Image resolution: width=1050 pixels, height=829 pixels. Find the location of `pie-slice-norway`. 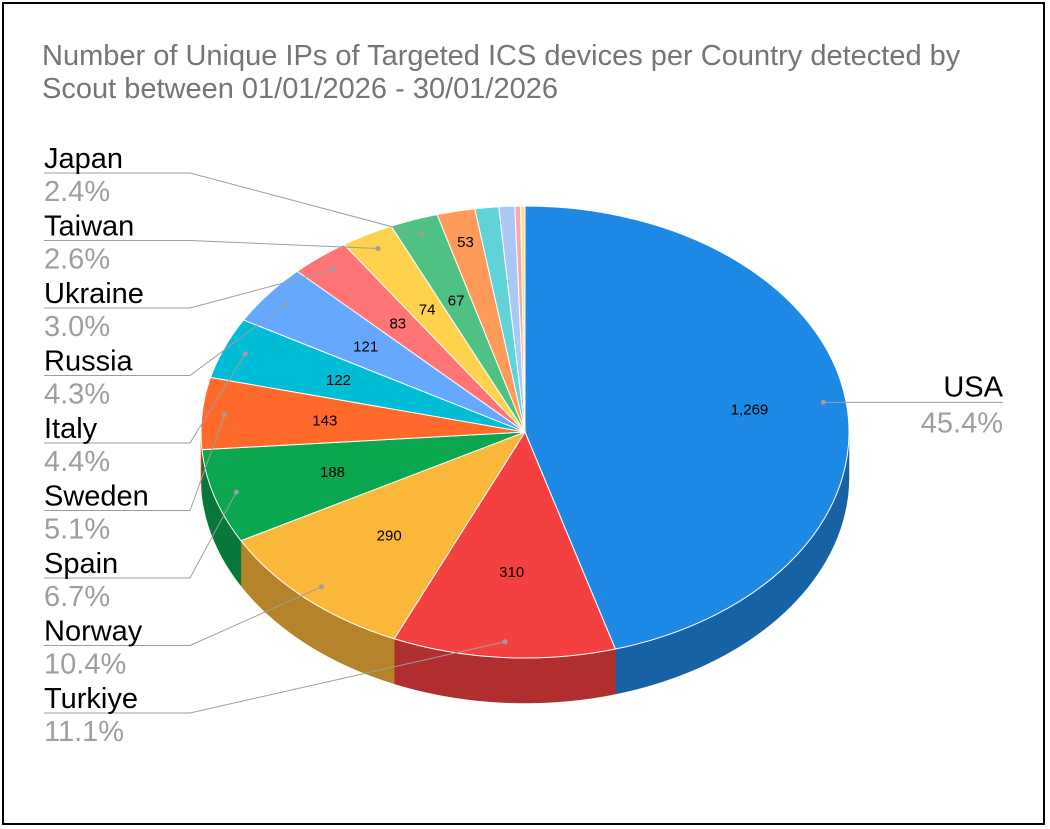

pie-slice-norway is located at coordinates (383, 535).